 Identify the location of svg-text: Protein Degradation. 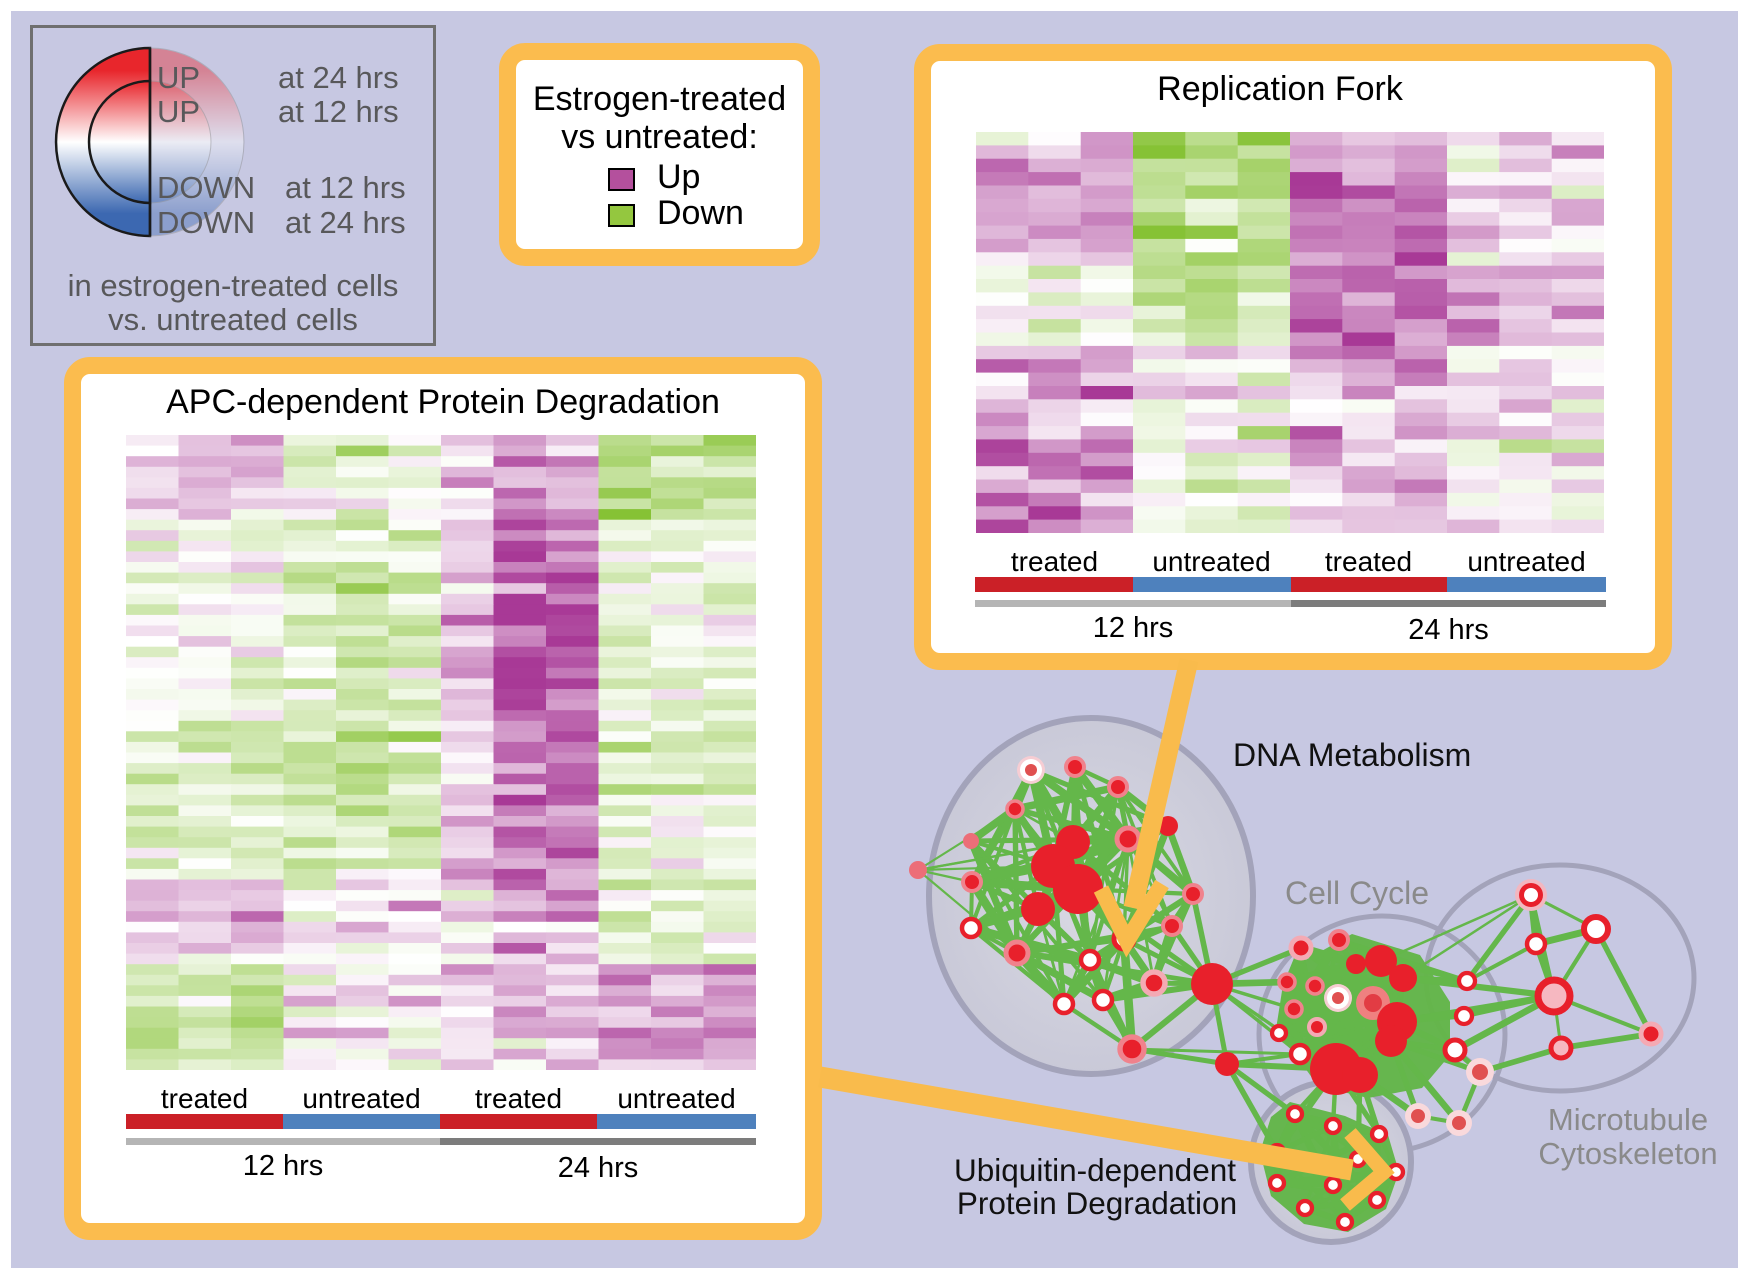
(1097, 1203).